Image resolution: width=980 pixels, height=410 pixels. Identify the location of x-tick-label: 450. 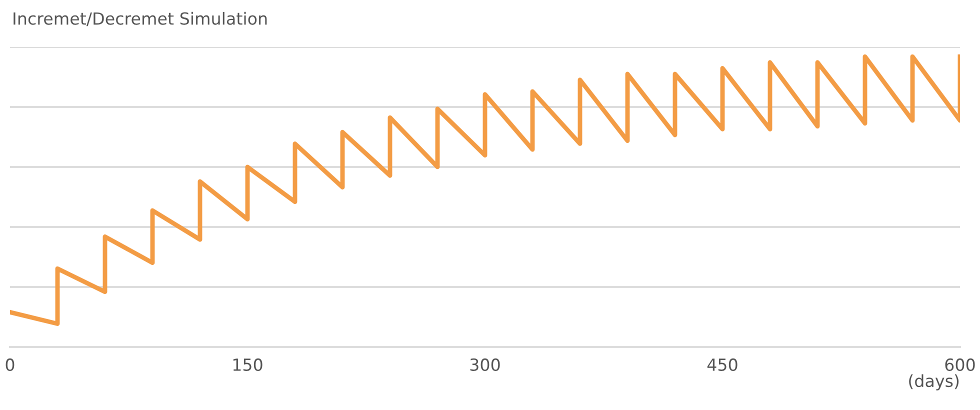
(722, 365).